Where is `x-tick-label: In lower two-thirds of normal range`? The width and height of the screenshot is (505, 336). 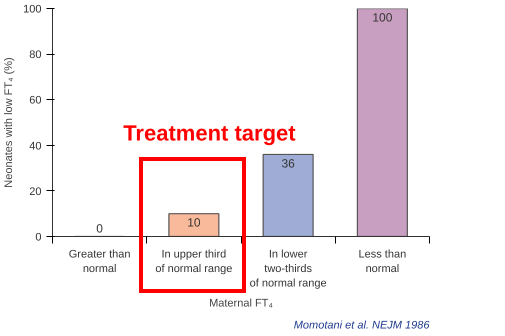 x-tick-label: In lower two-thirds of normal range is located at coordinates (288, 269).